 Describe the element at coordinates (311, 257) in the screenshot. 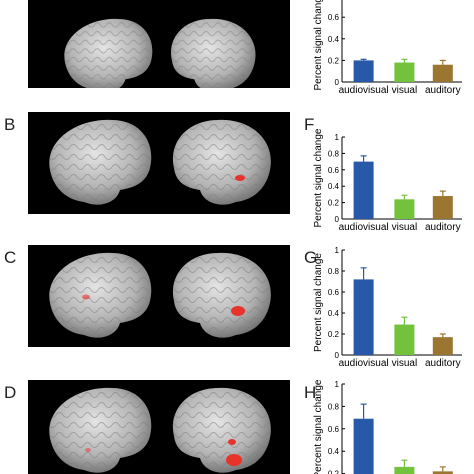

I see `panel-label-g: G` at that location.